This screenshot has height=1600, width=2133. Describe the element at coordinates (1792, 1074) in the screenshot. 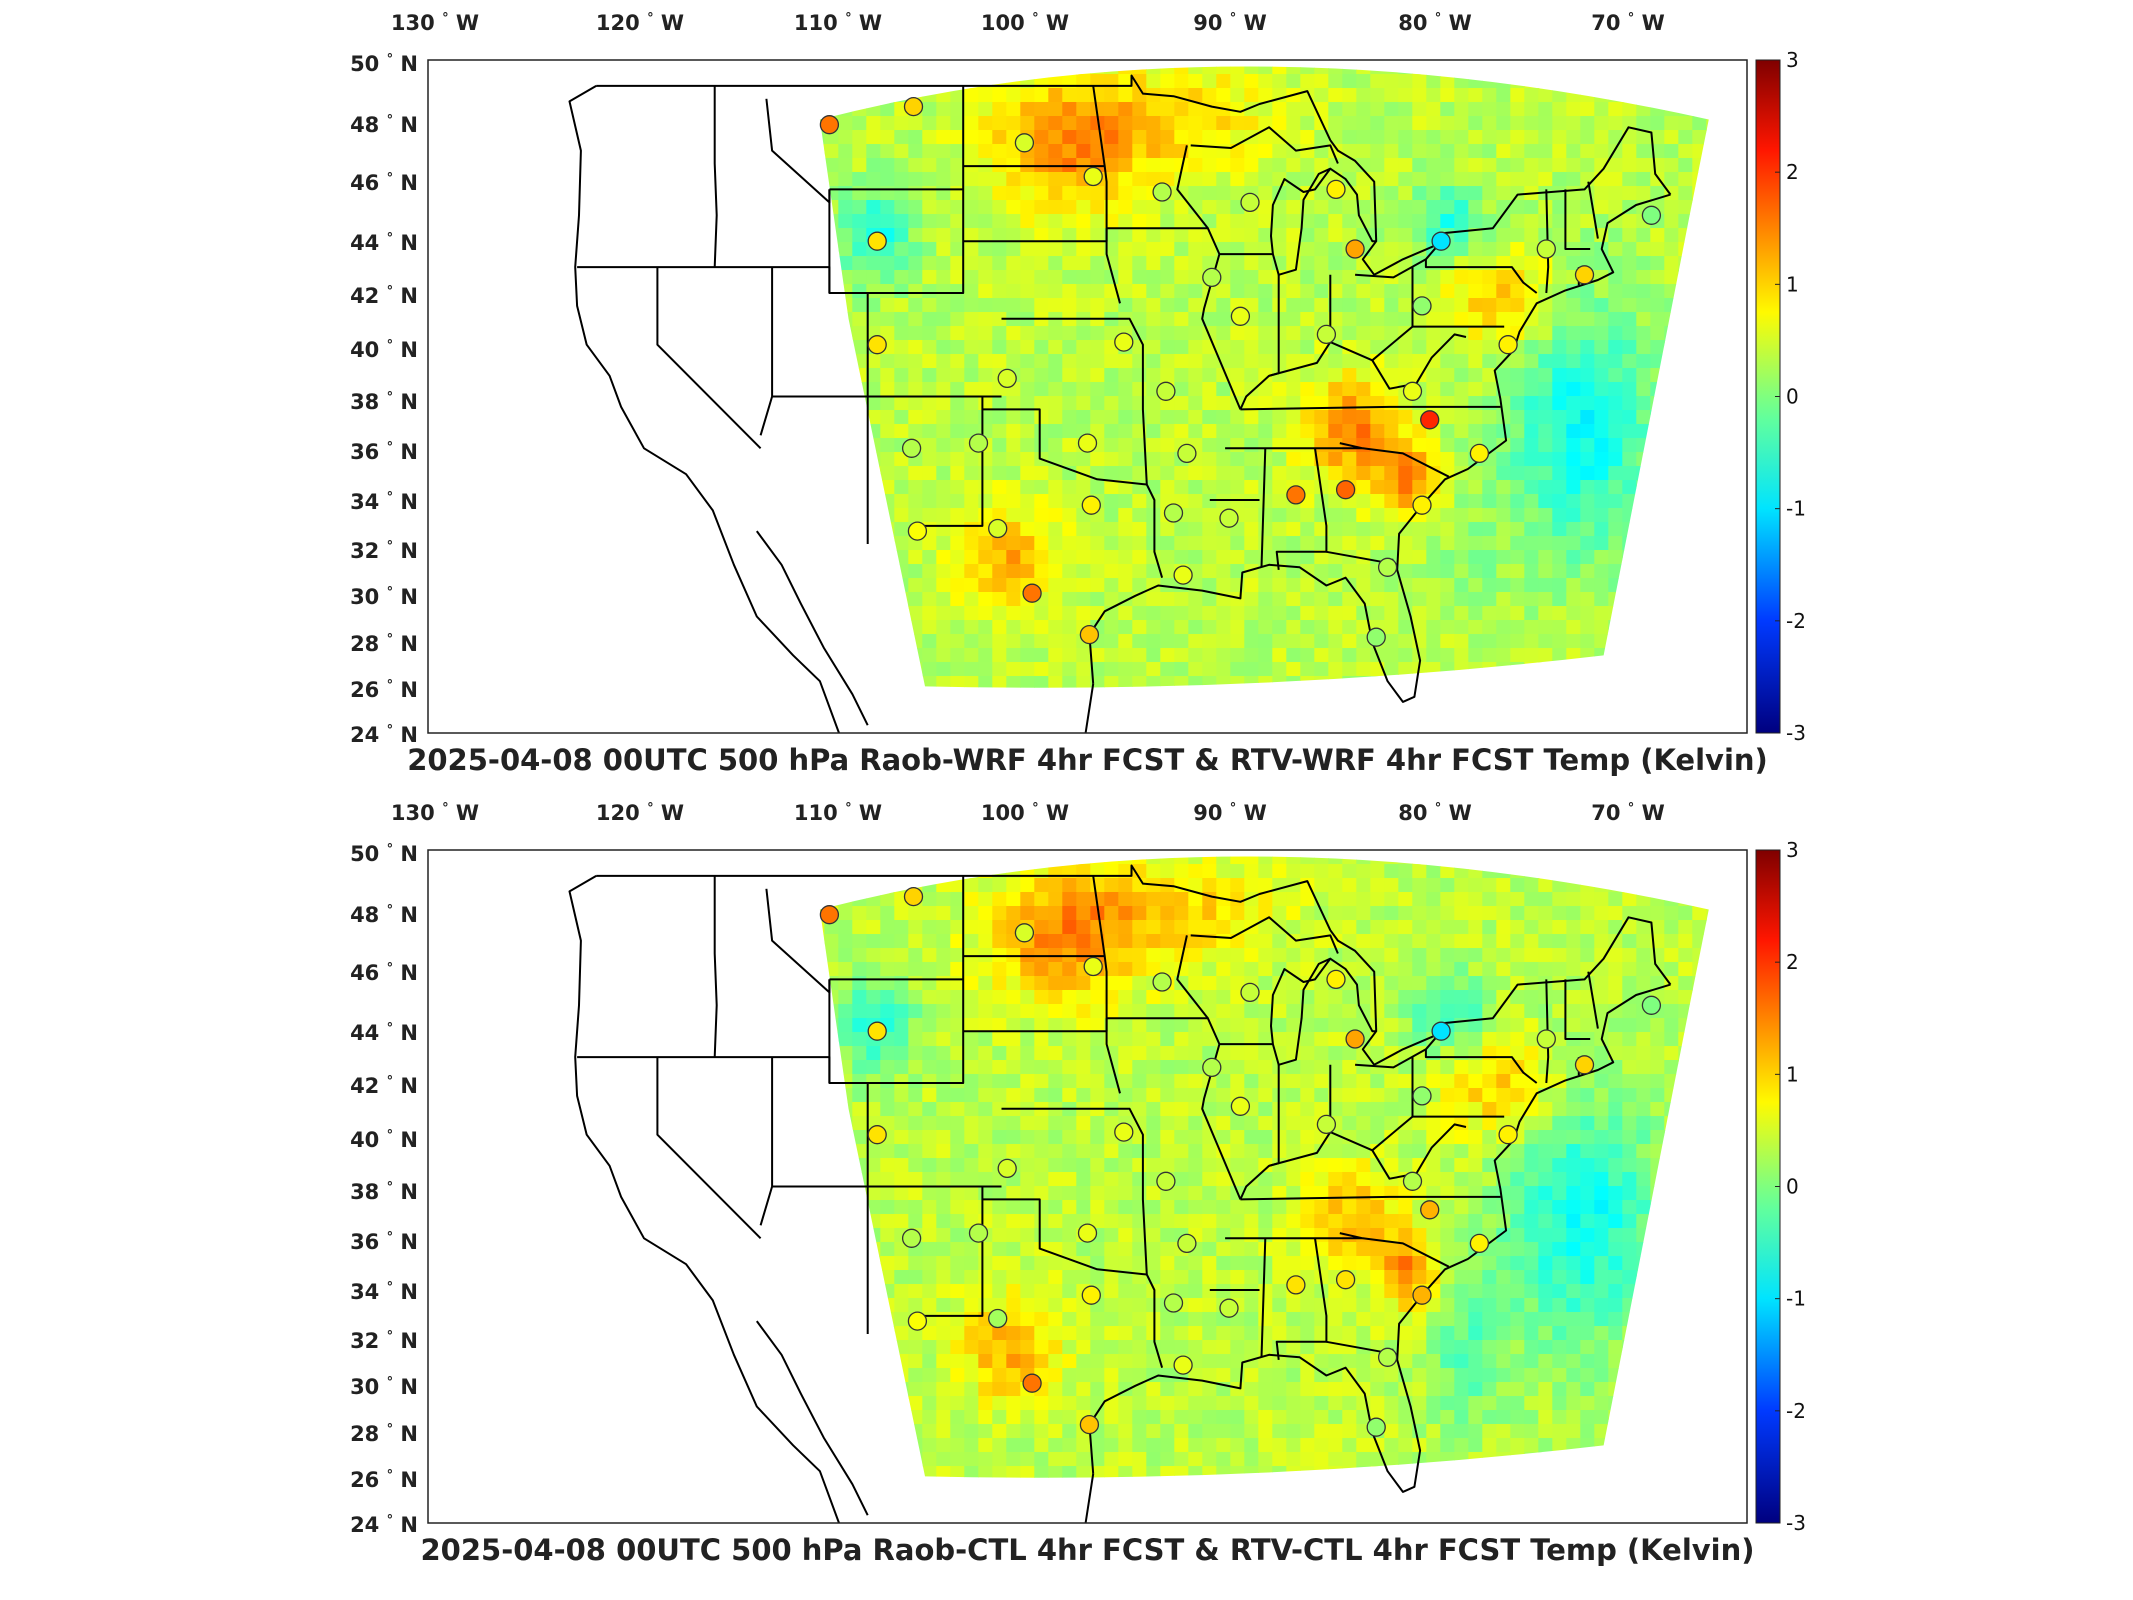

I see `colorbar-tick-label: 1` at that location.